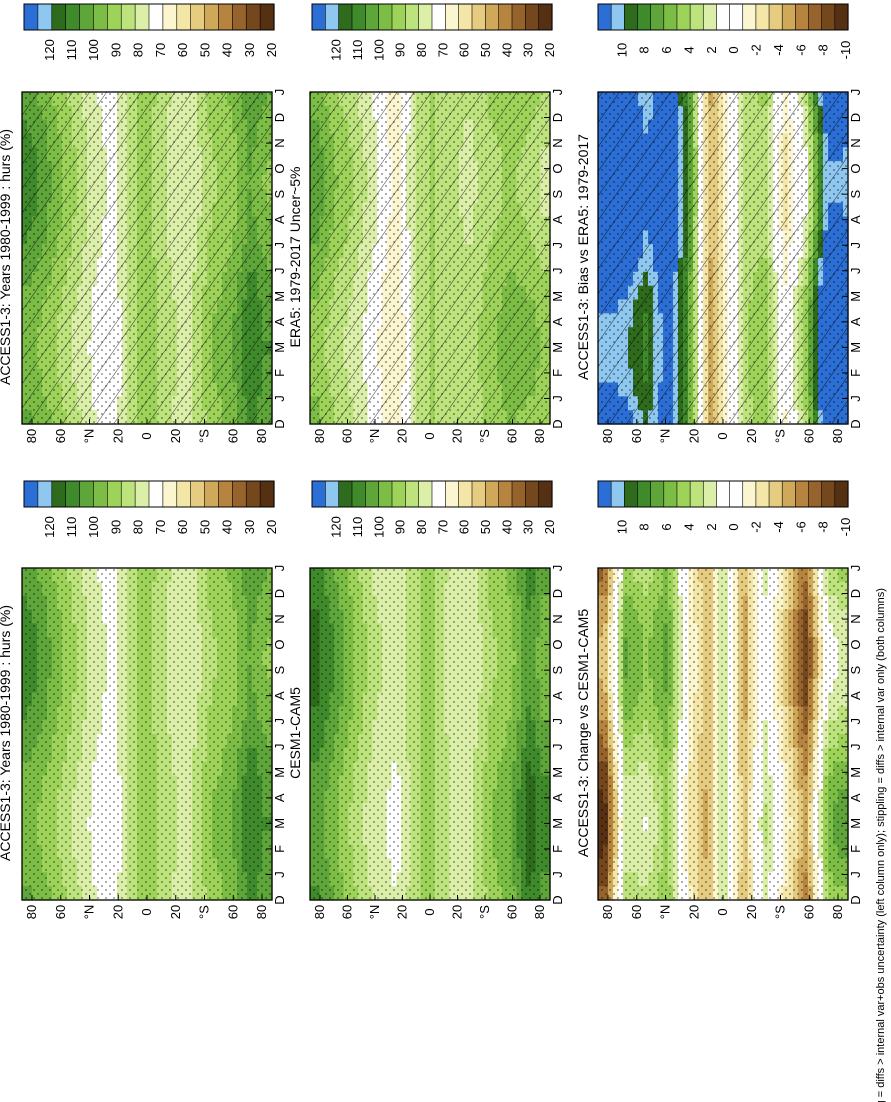  I want to click on panel-title: ERA5: 1979-2017 Uncer~5%, so click(295, 257).